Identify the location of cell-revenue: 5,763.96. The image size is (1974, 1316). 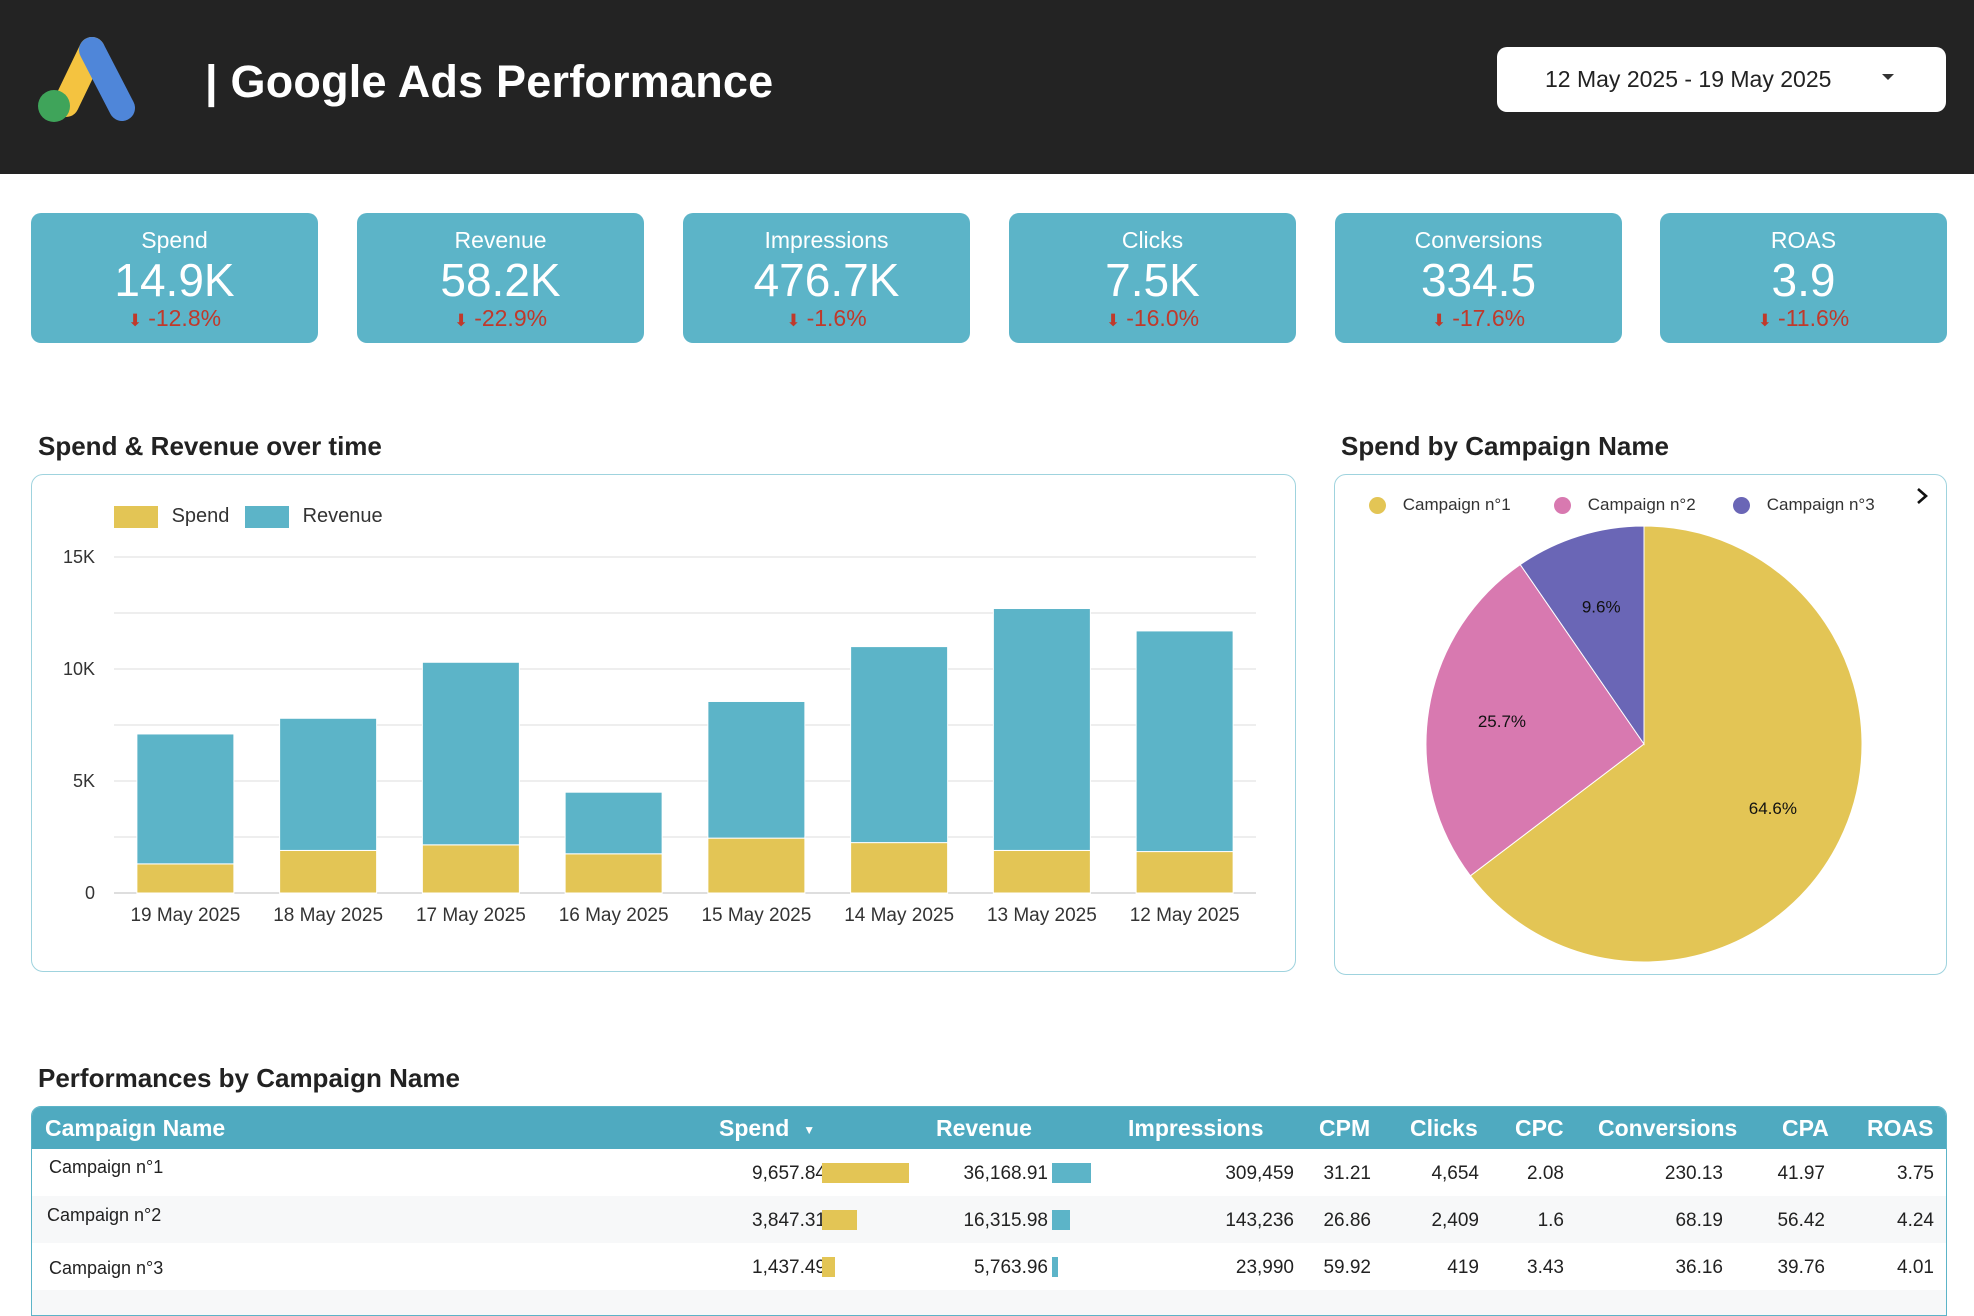
(1011, 1267).